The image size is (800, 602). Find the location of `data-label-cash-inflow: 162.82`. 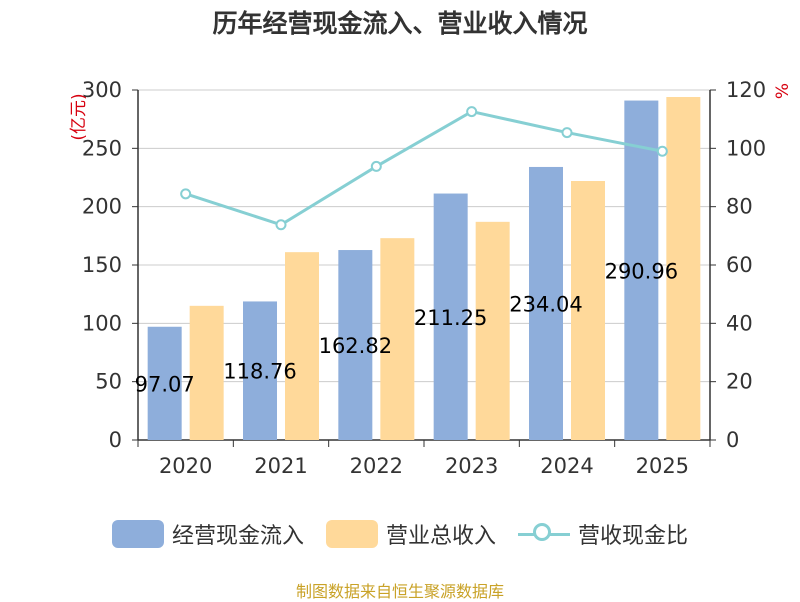

data-label-cash-inflow: 162.82 is located at coordinates (355, 346).